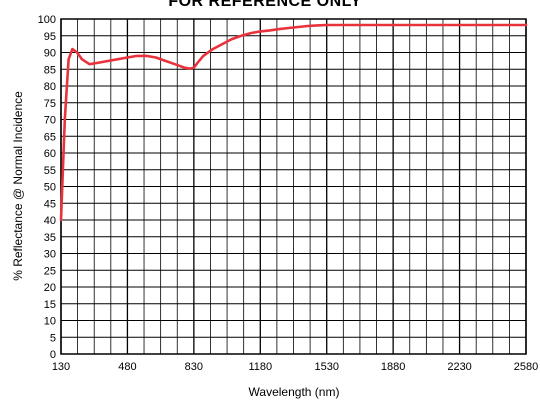 The height and width of the screenshot is (404, 540). What do you see at coordinates (50, 54) in the screenshot?
I see `y-tick-label: 90` at bounding box center [50, 54].